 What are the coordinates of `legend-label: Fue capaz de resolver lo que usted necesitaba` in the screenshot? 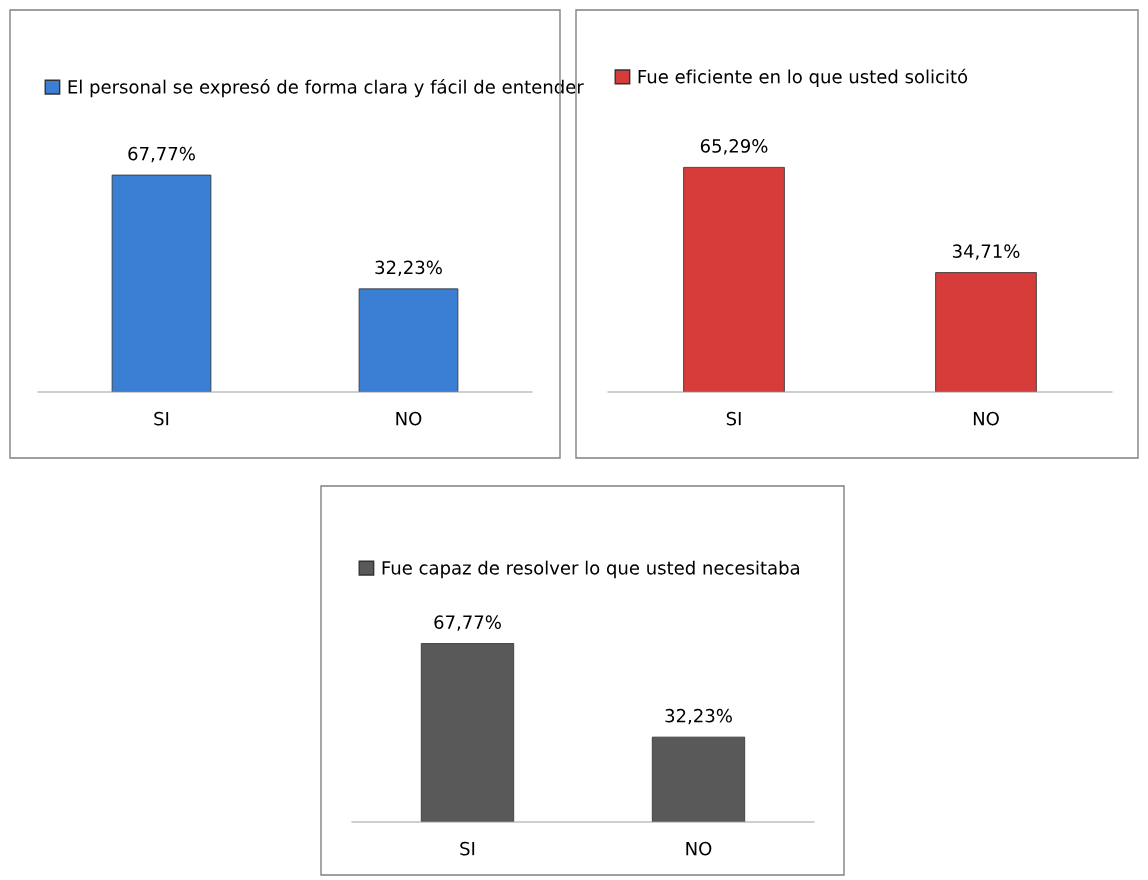 It's located at (590, 569).